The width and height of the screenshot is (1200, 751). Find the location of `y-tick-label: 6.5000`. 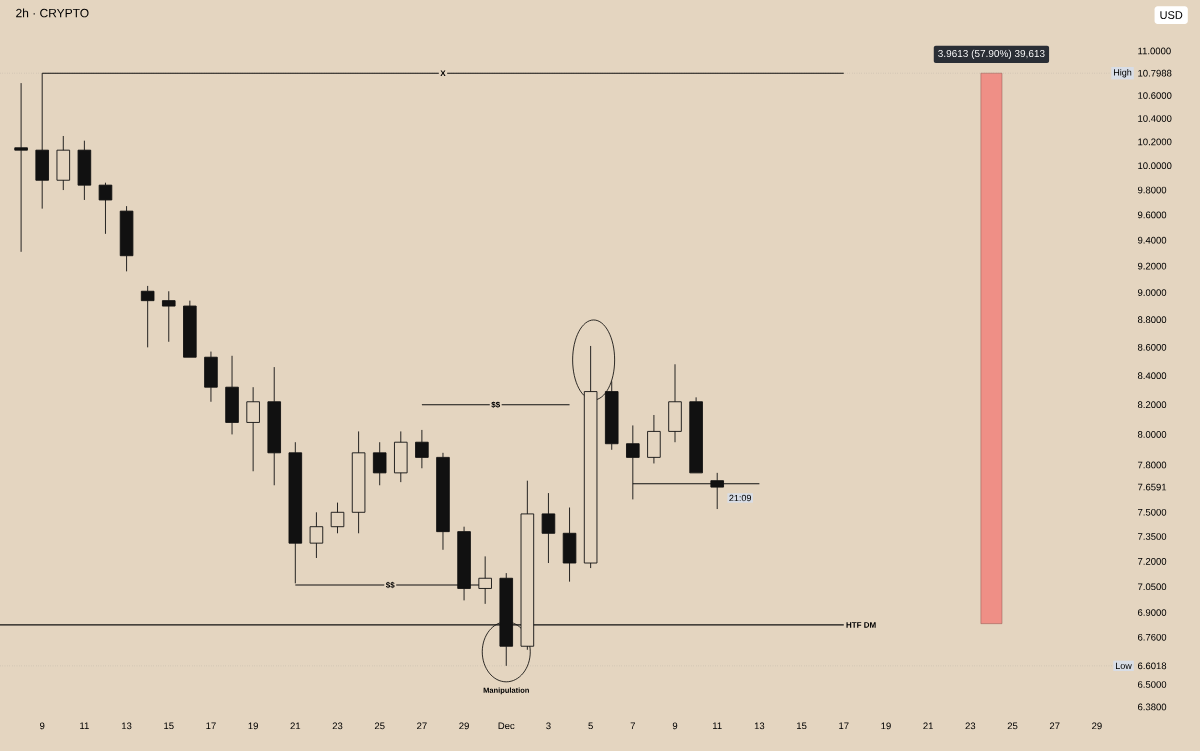

y-tick-label: 6.5000 is located at coordinates (1152, 684).